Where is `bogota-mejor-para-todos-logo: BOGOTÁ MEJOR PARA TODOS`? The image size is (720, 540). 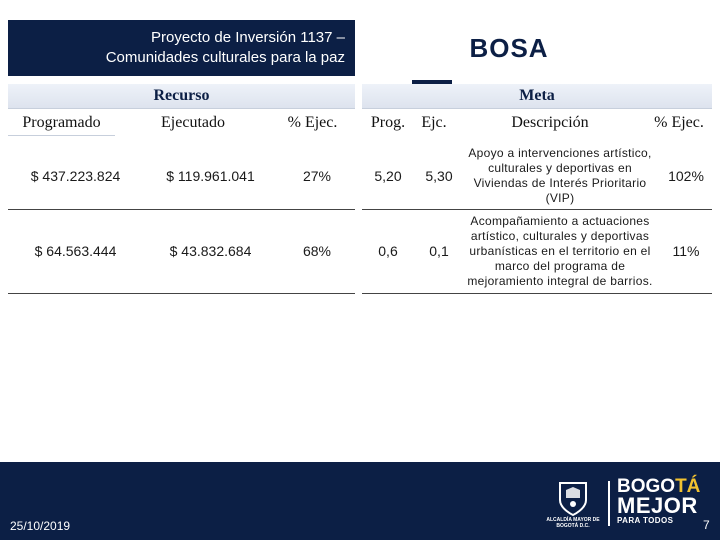
bogota-mejor-para-todos-logo: BOGOTÁ MEJOR PARA TODOS is located at coordinates (659, 501).